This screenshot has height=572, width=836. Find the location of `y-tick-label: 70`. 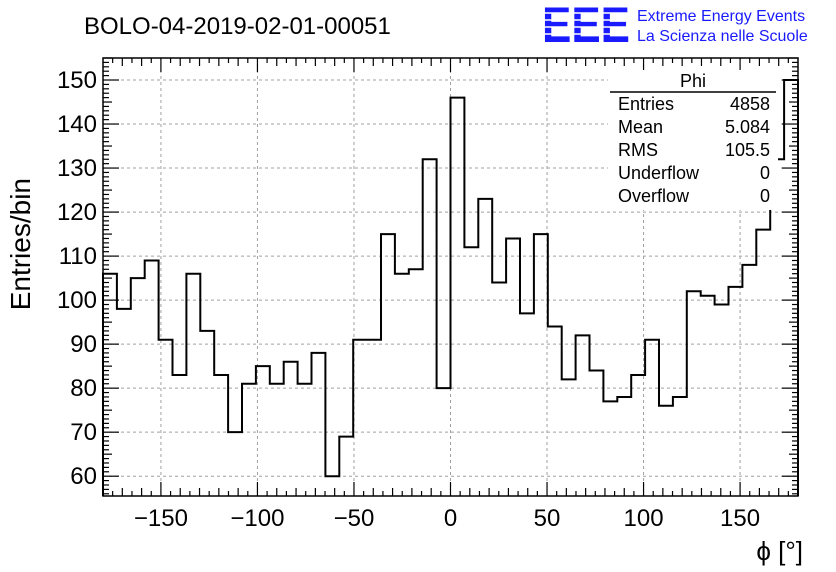

y-tick-label: 70 is located at coordinates (83, 432).